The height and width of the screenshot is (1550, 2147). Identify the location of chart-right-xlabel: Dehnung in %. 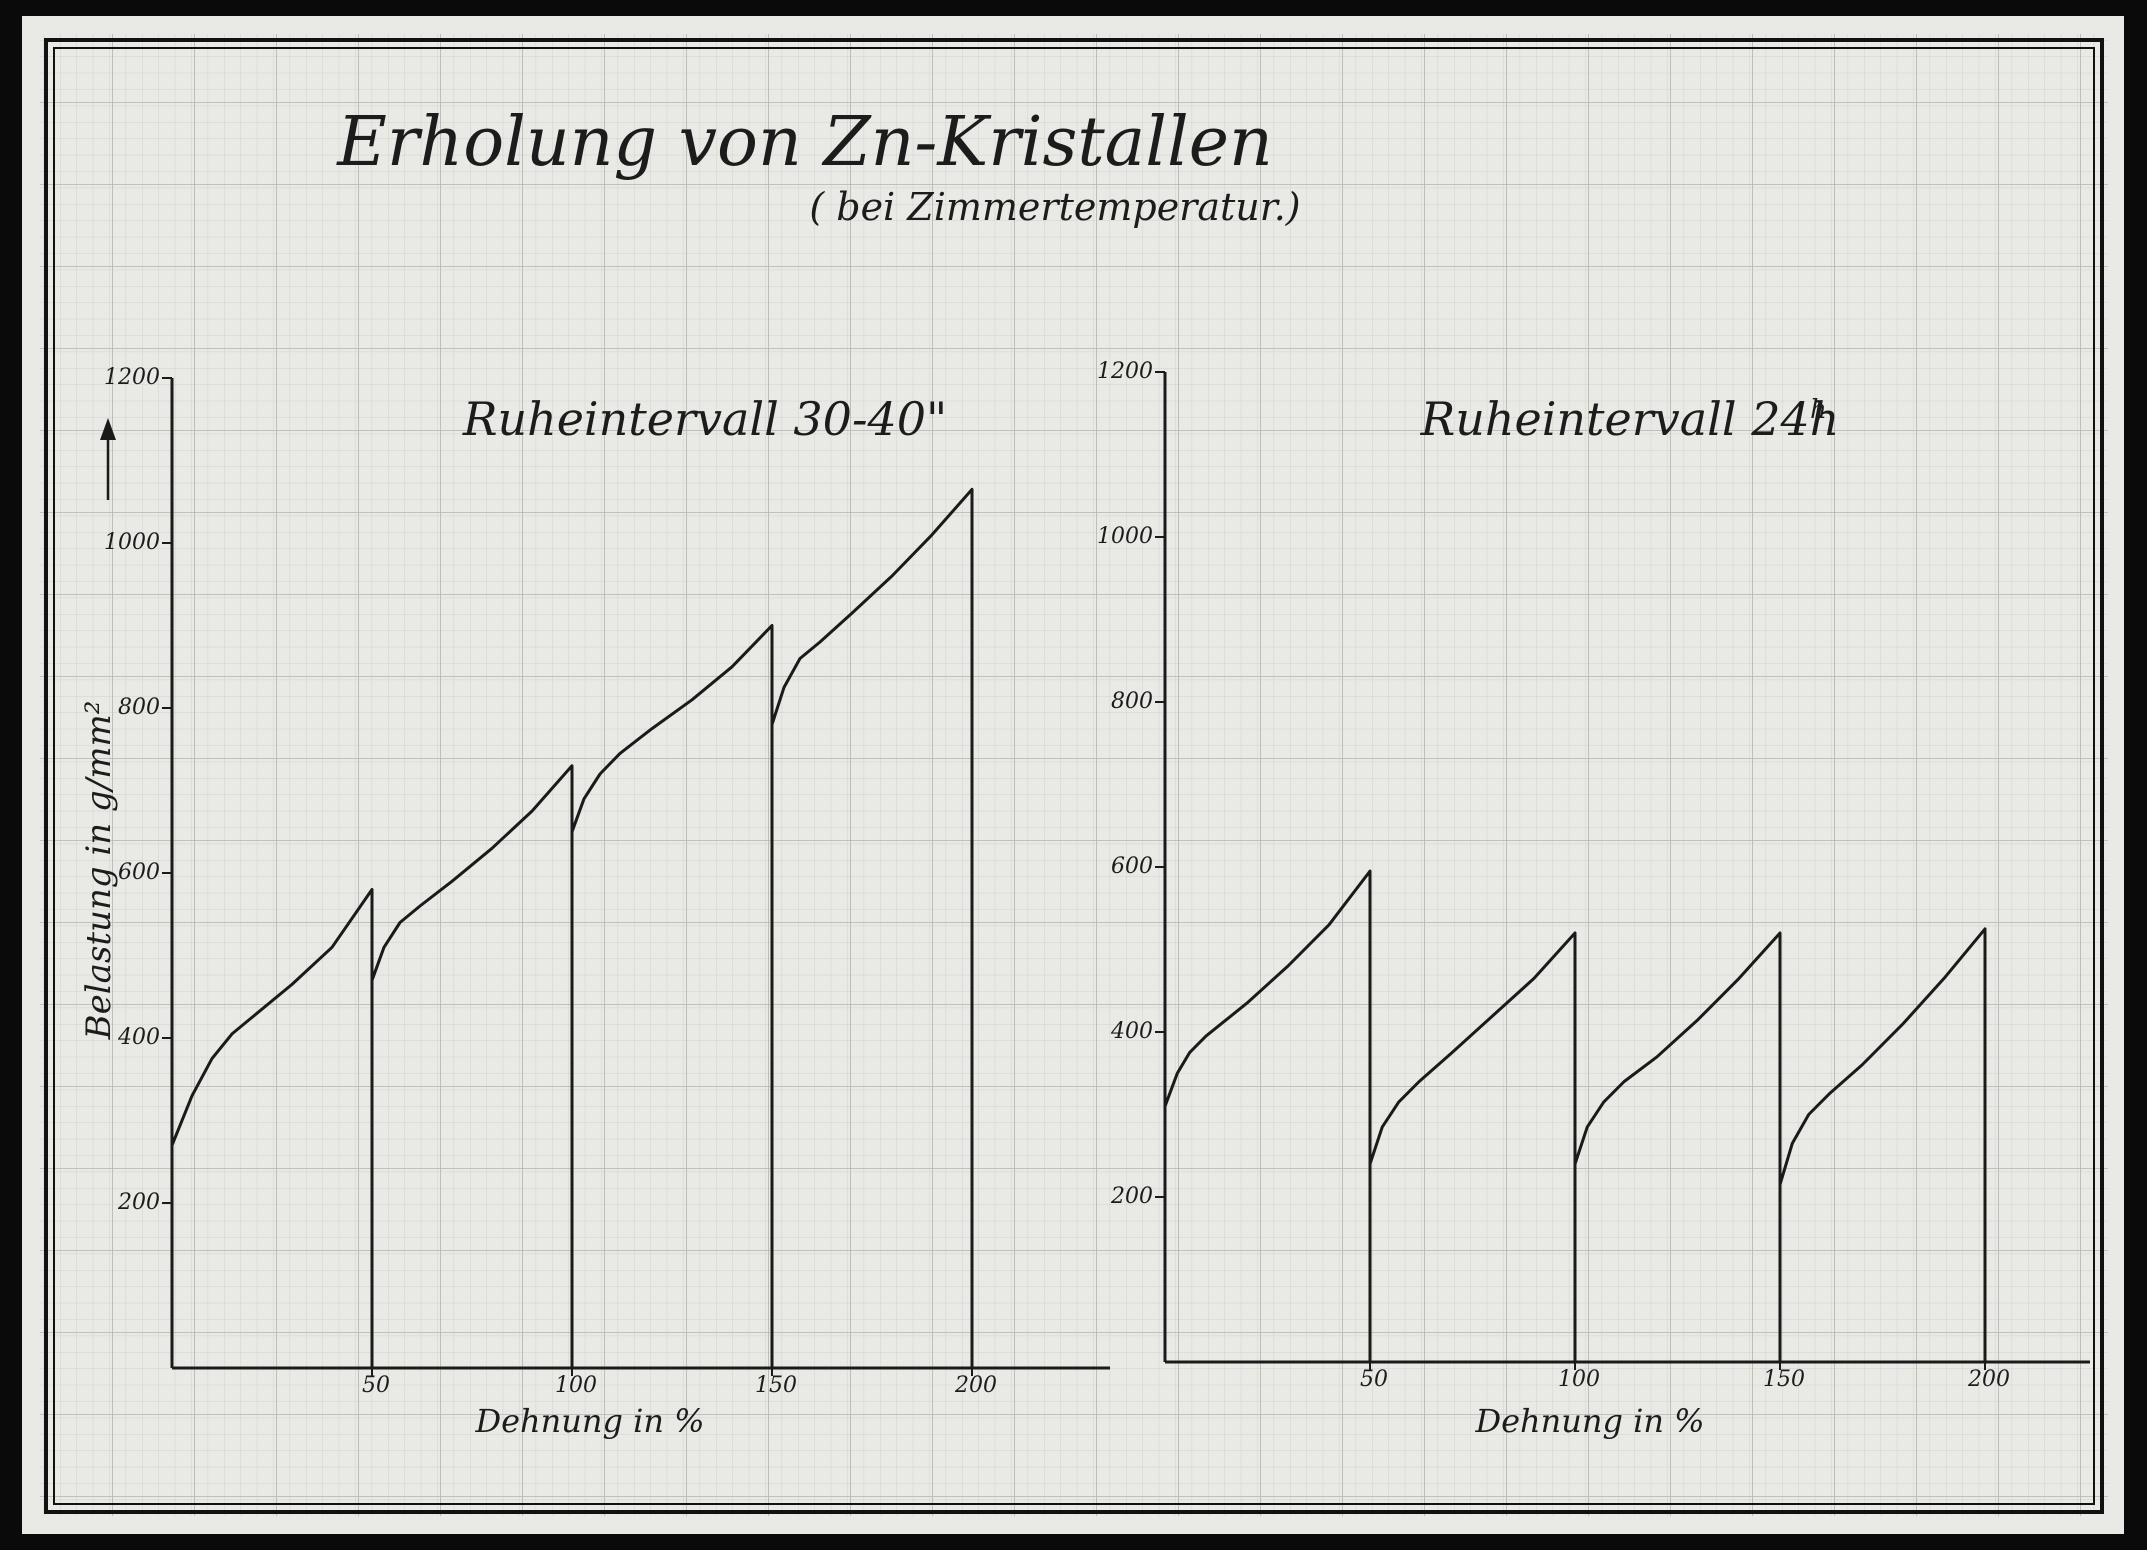
(1589, 1421).